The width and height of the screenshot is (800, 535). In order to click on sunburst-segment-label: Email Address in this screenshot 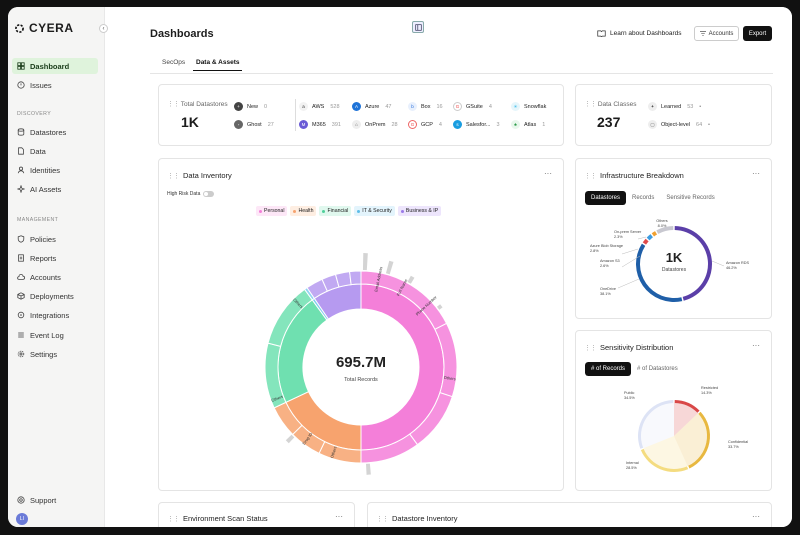, I will do `click(378, 279)`.